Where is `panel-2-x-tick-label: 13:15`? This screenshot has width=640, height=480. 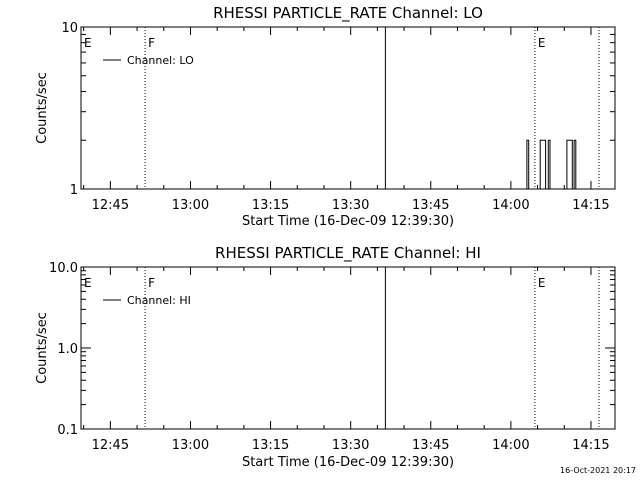 panel-2-x-tick-label: 13:15 is located at coordinates (270, 445).